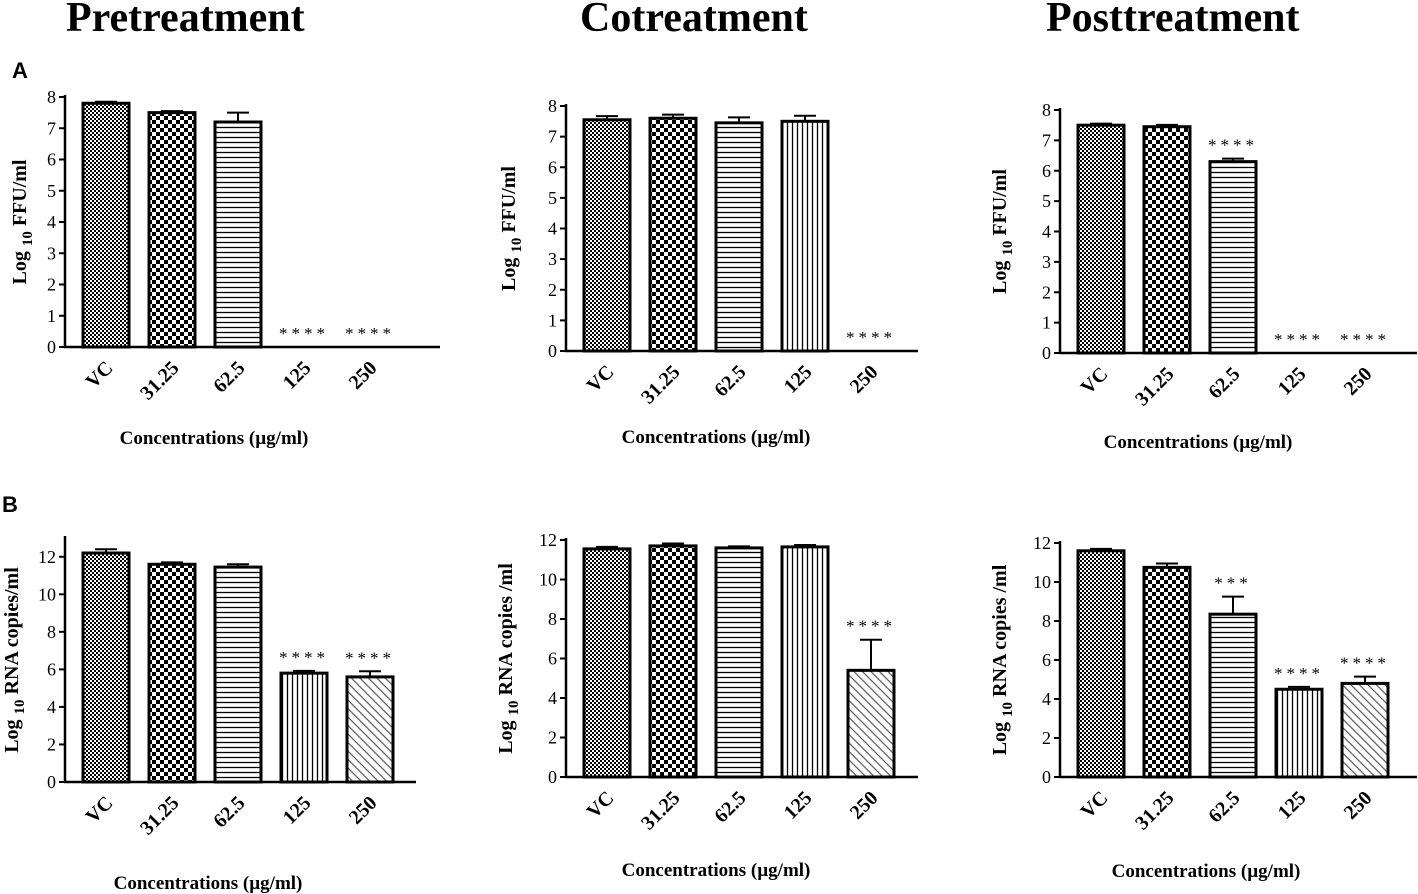 This screenshot has width=1418, height=894. I want to click on y-axis-label-B-co: Log 10 RNA copies /ml, so click(508, 658).